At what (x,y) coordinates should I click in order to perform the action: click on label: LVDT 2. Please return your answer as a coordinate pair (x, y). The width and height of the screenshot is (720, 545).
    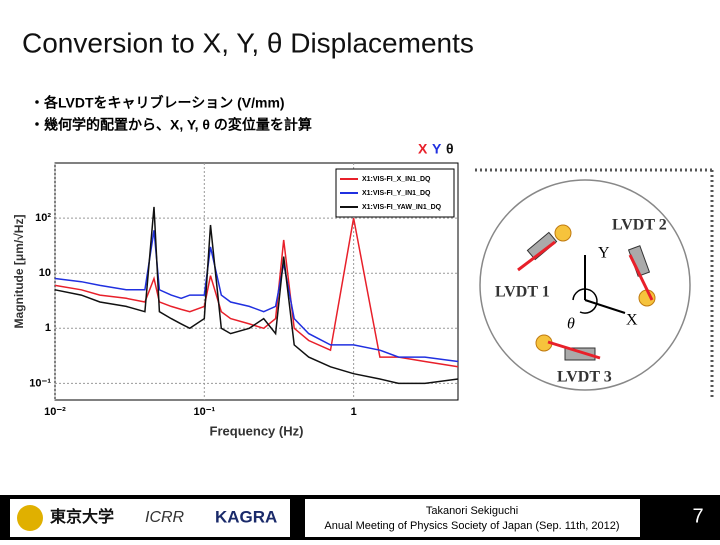
    Looking at the image, I should click on (639, 225).